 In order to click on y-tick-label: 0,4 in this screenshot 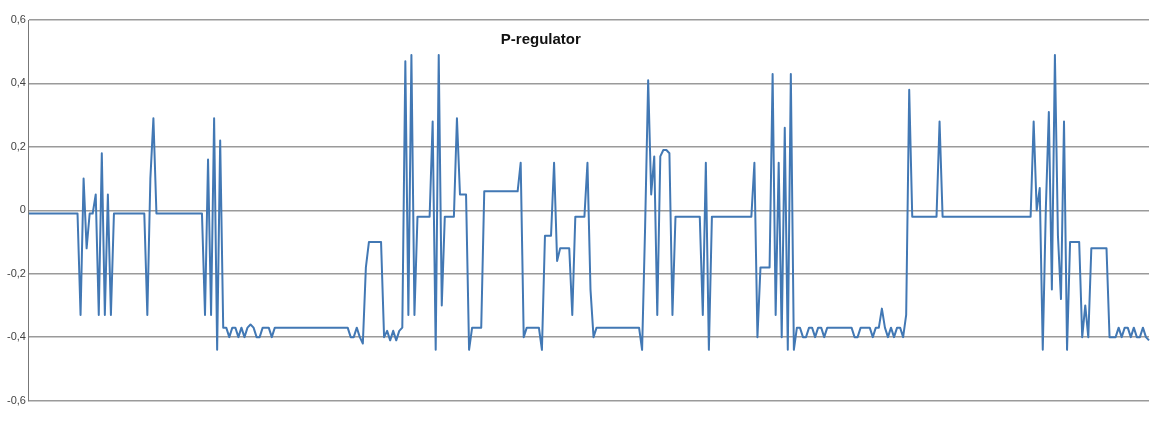, I will do `click(18, 82)`.